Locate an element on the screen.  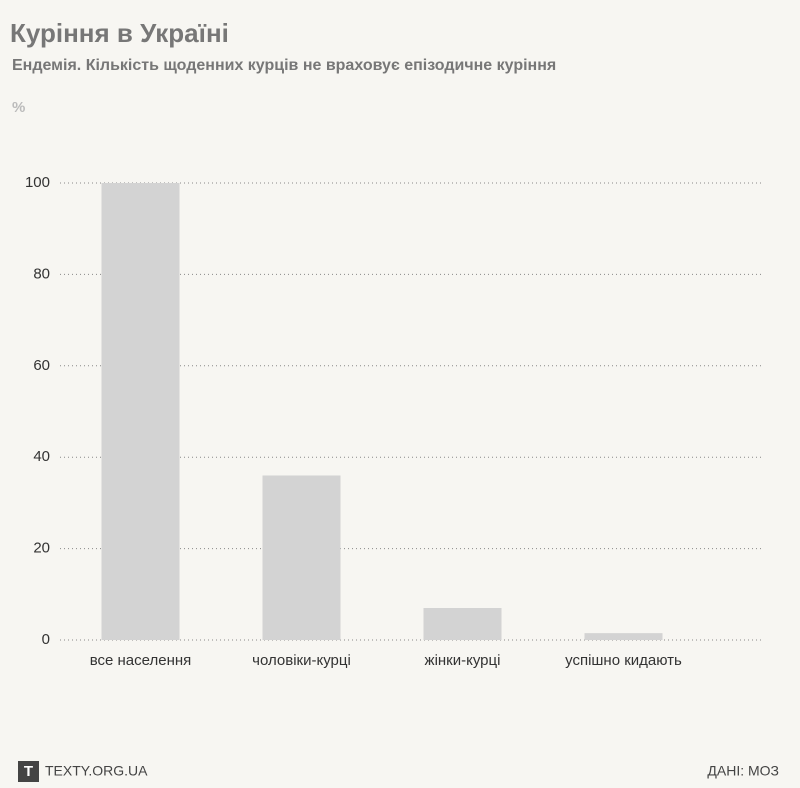
y-tick-label: 40 is located at coordinates (41, 456).